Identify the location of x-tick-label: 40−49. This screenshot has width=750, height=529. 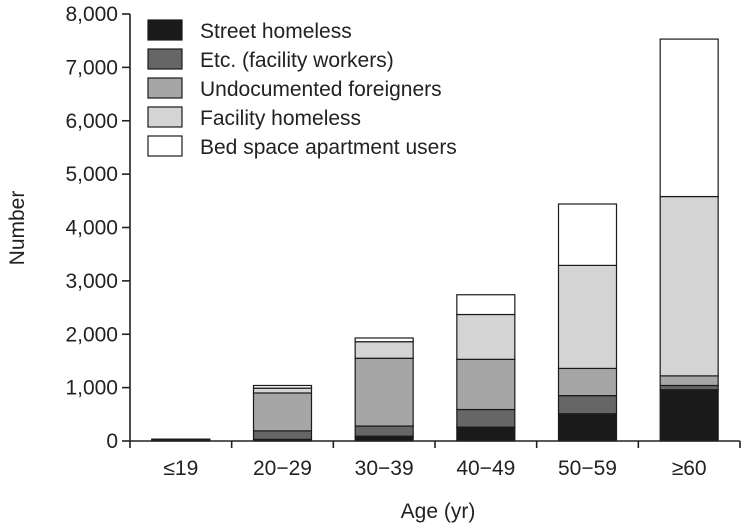
(485, 468).